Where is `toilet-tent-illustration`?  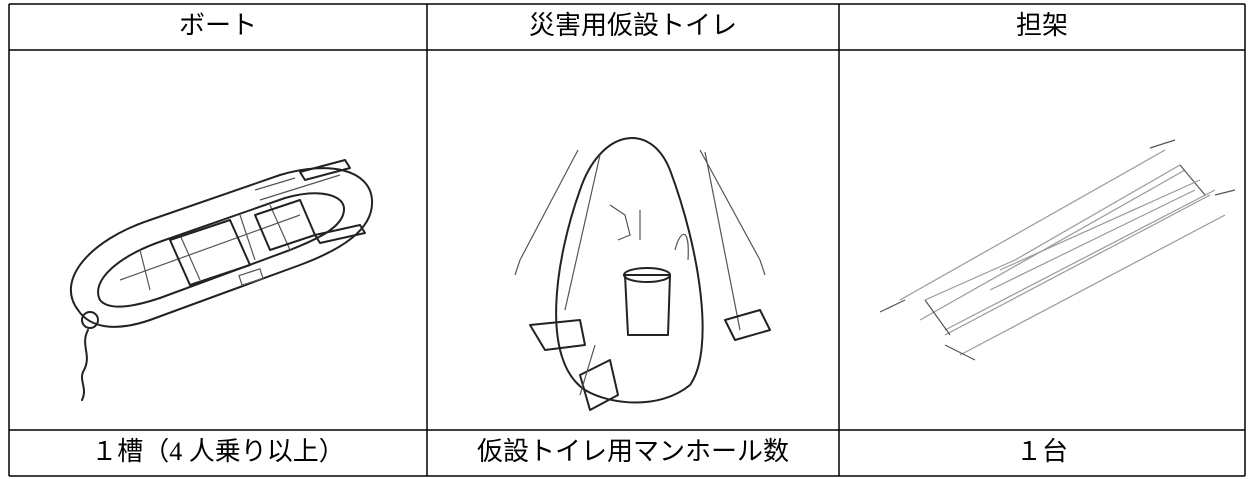 toilet-tent-illustration is located at coordinates (642, 274).